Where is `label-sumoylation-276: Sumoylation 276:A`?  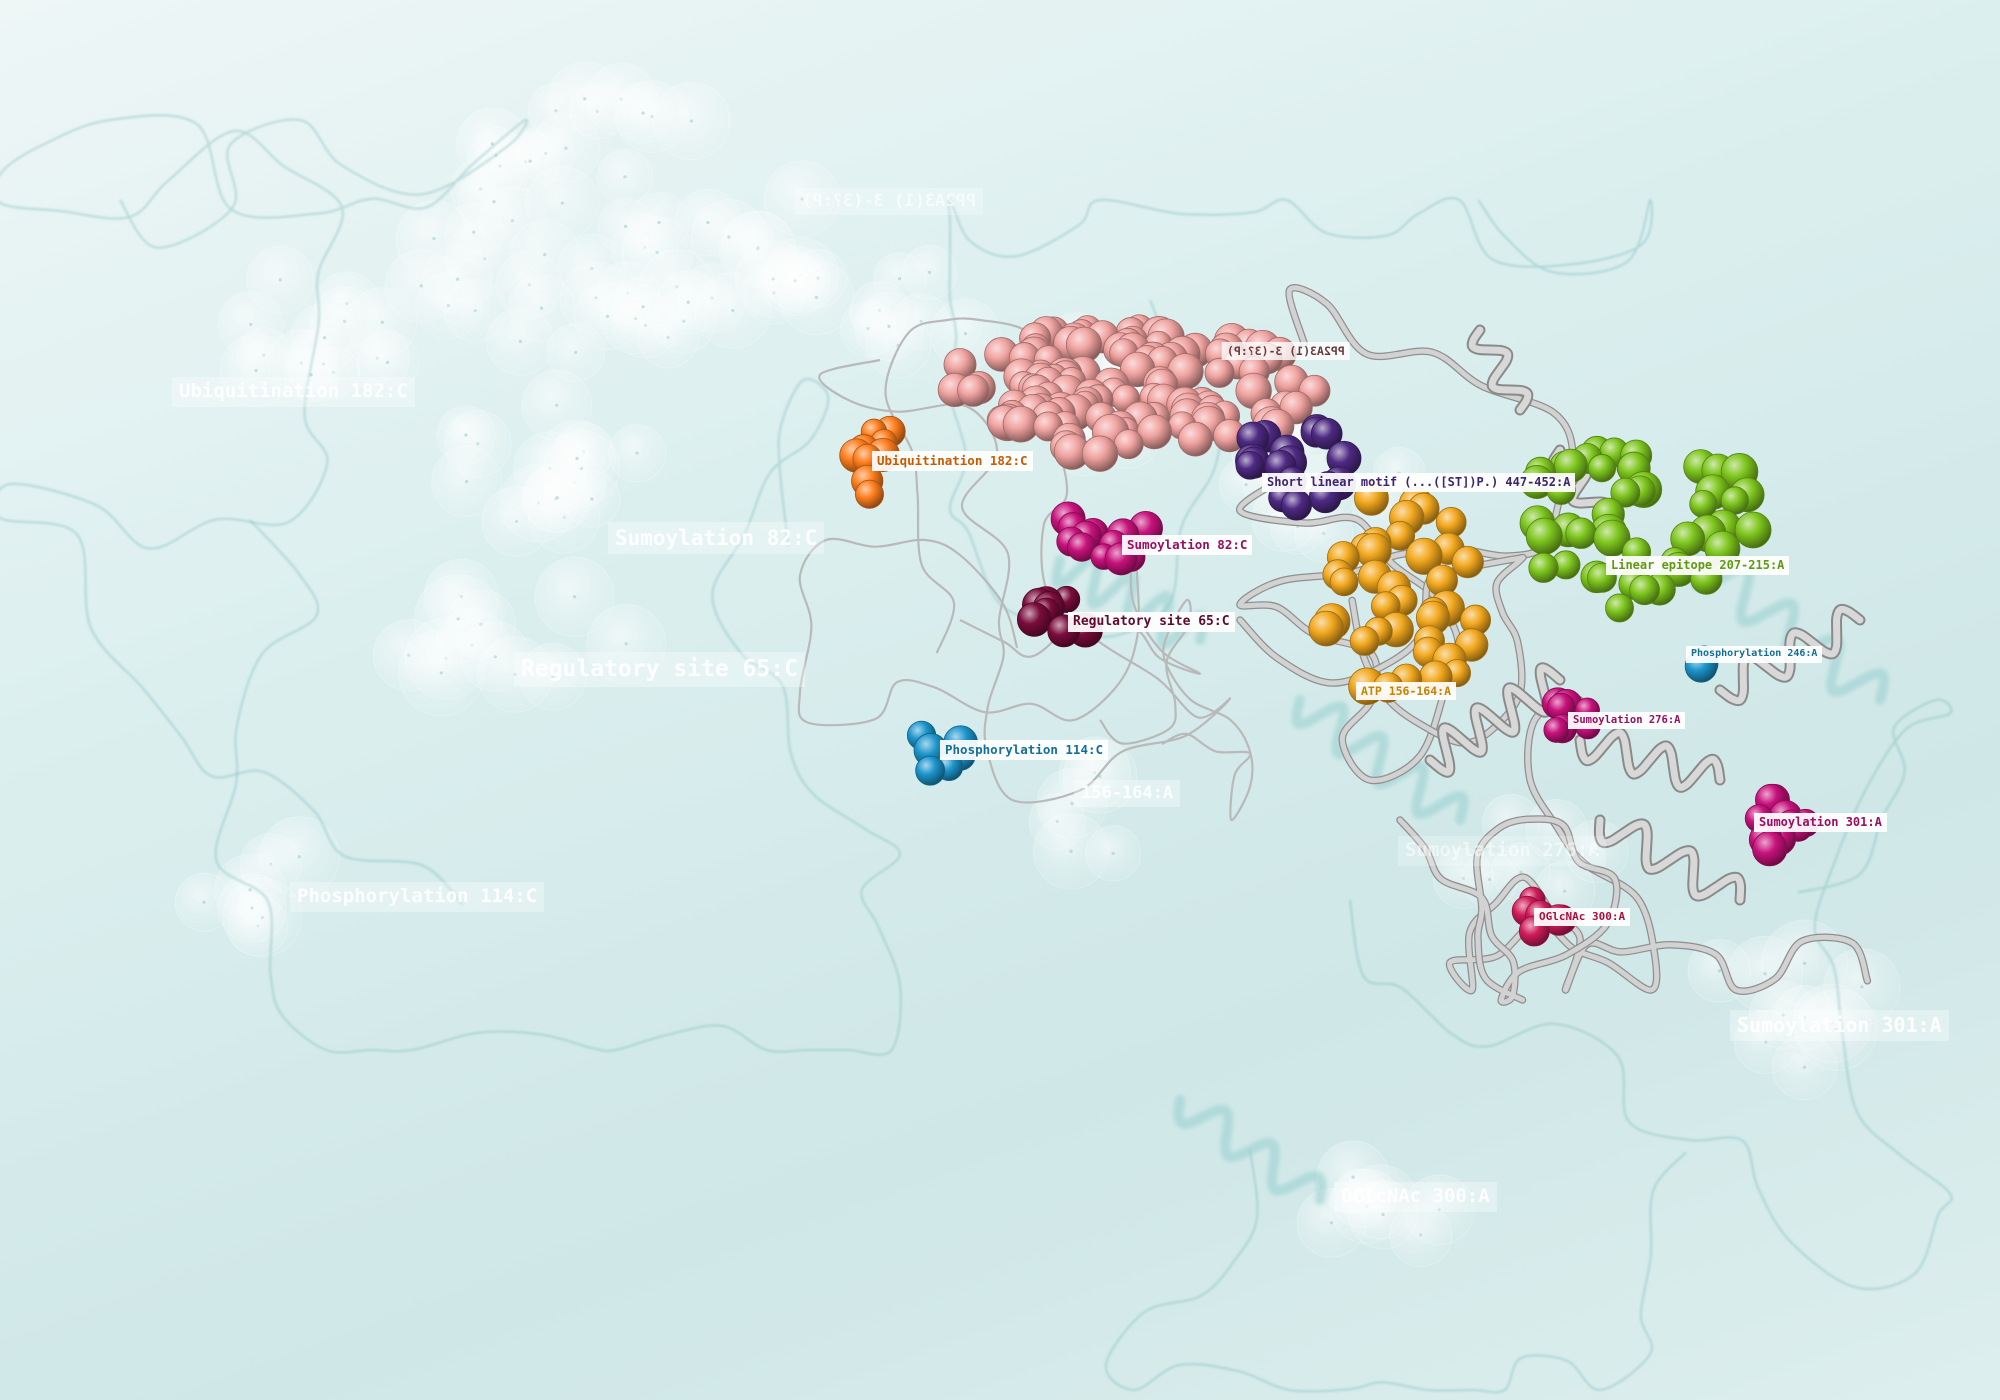
label-sumoylation-276: Sumoylation 276:A is located at coordinates (1627, 721).